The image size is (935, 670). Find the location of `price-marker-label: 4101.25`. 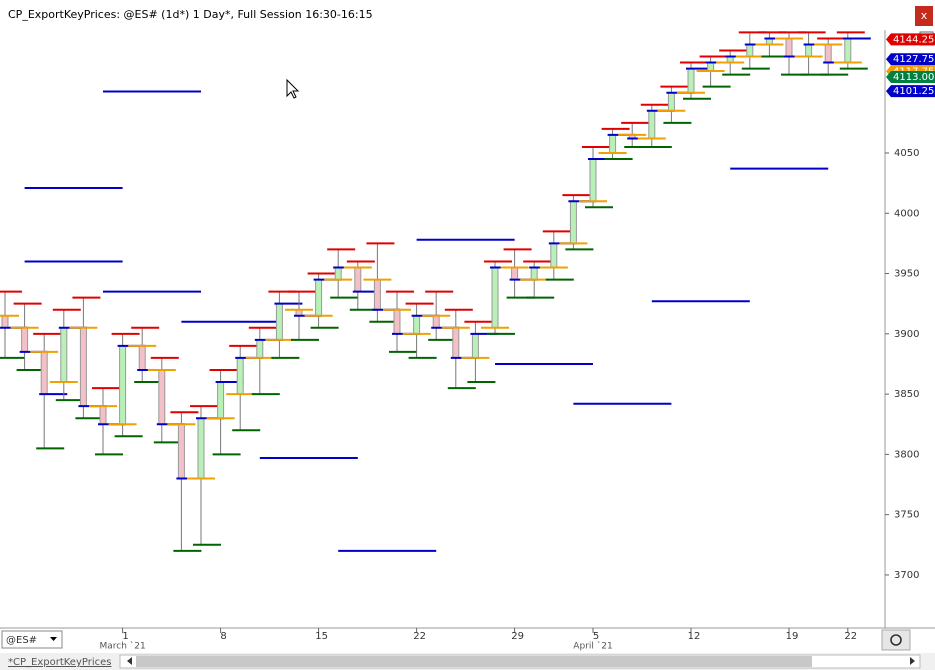

price-marker-label: 4101.25 is located at coordinates (913, 91).